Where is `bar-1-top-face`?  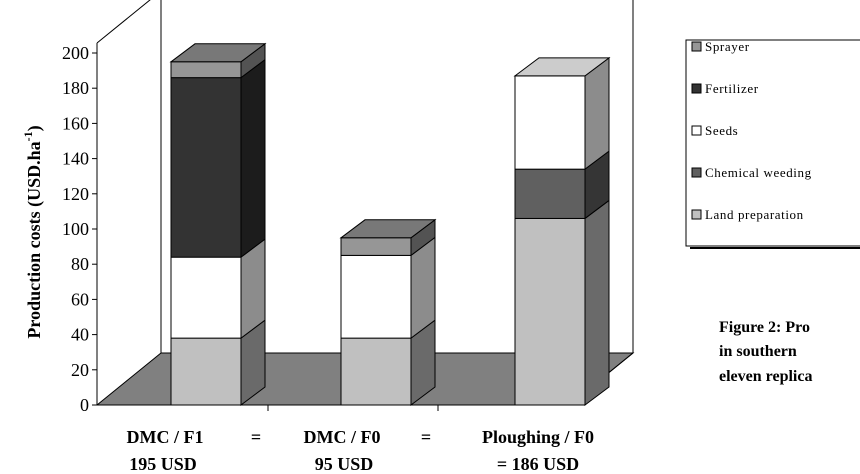 bar-1-top-face is located at coordinates (218, 53).